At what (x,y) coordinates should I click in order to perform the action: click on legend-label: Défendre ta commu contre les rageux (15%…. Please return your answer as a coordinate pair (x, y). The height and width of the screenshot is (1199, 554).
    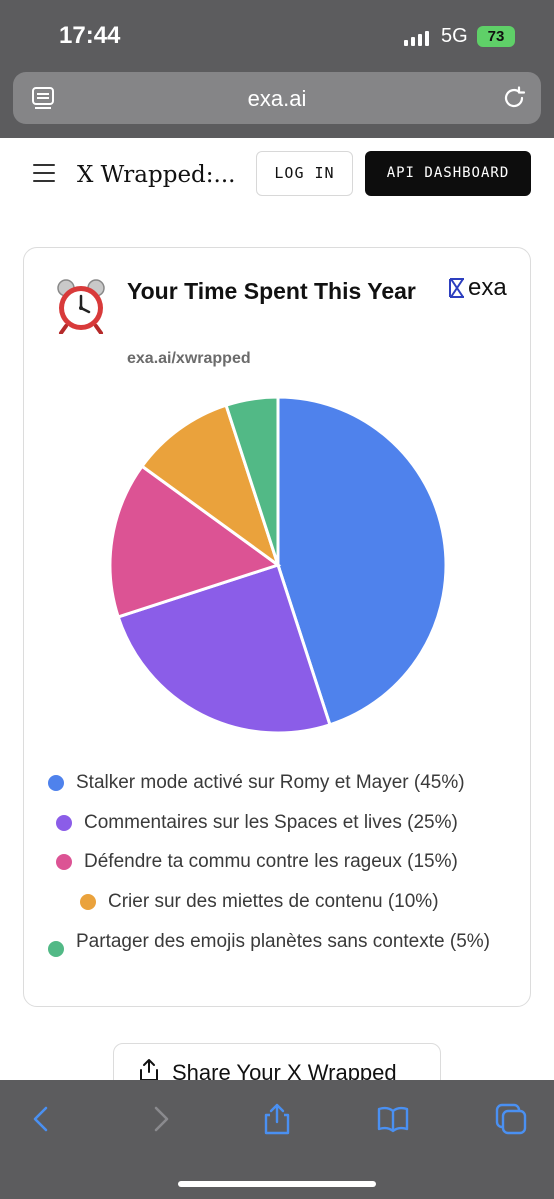
    Looking at the image, I should click on (271, 861).